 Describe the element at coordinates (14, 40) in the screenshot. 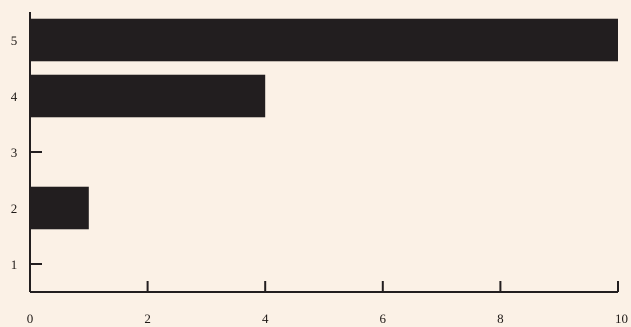

I see `y-tick-label-5: 5` at that location.